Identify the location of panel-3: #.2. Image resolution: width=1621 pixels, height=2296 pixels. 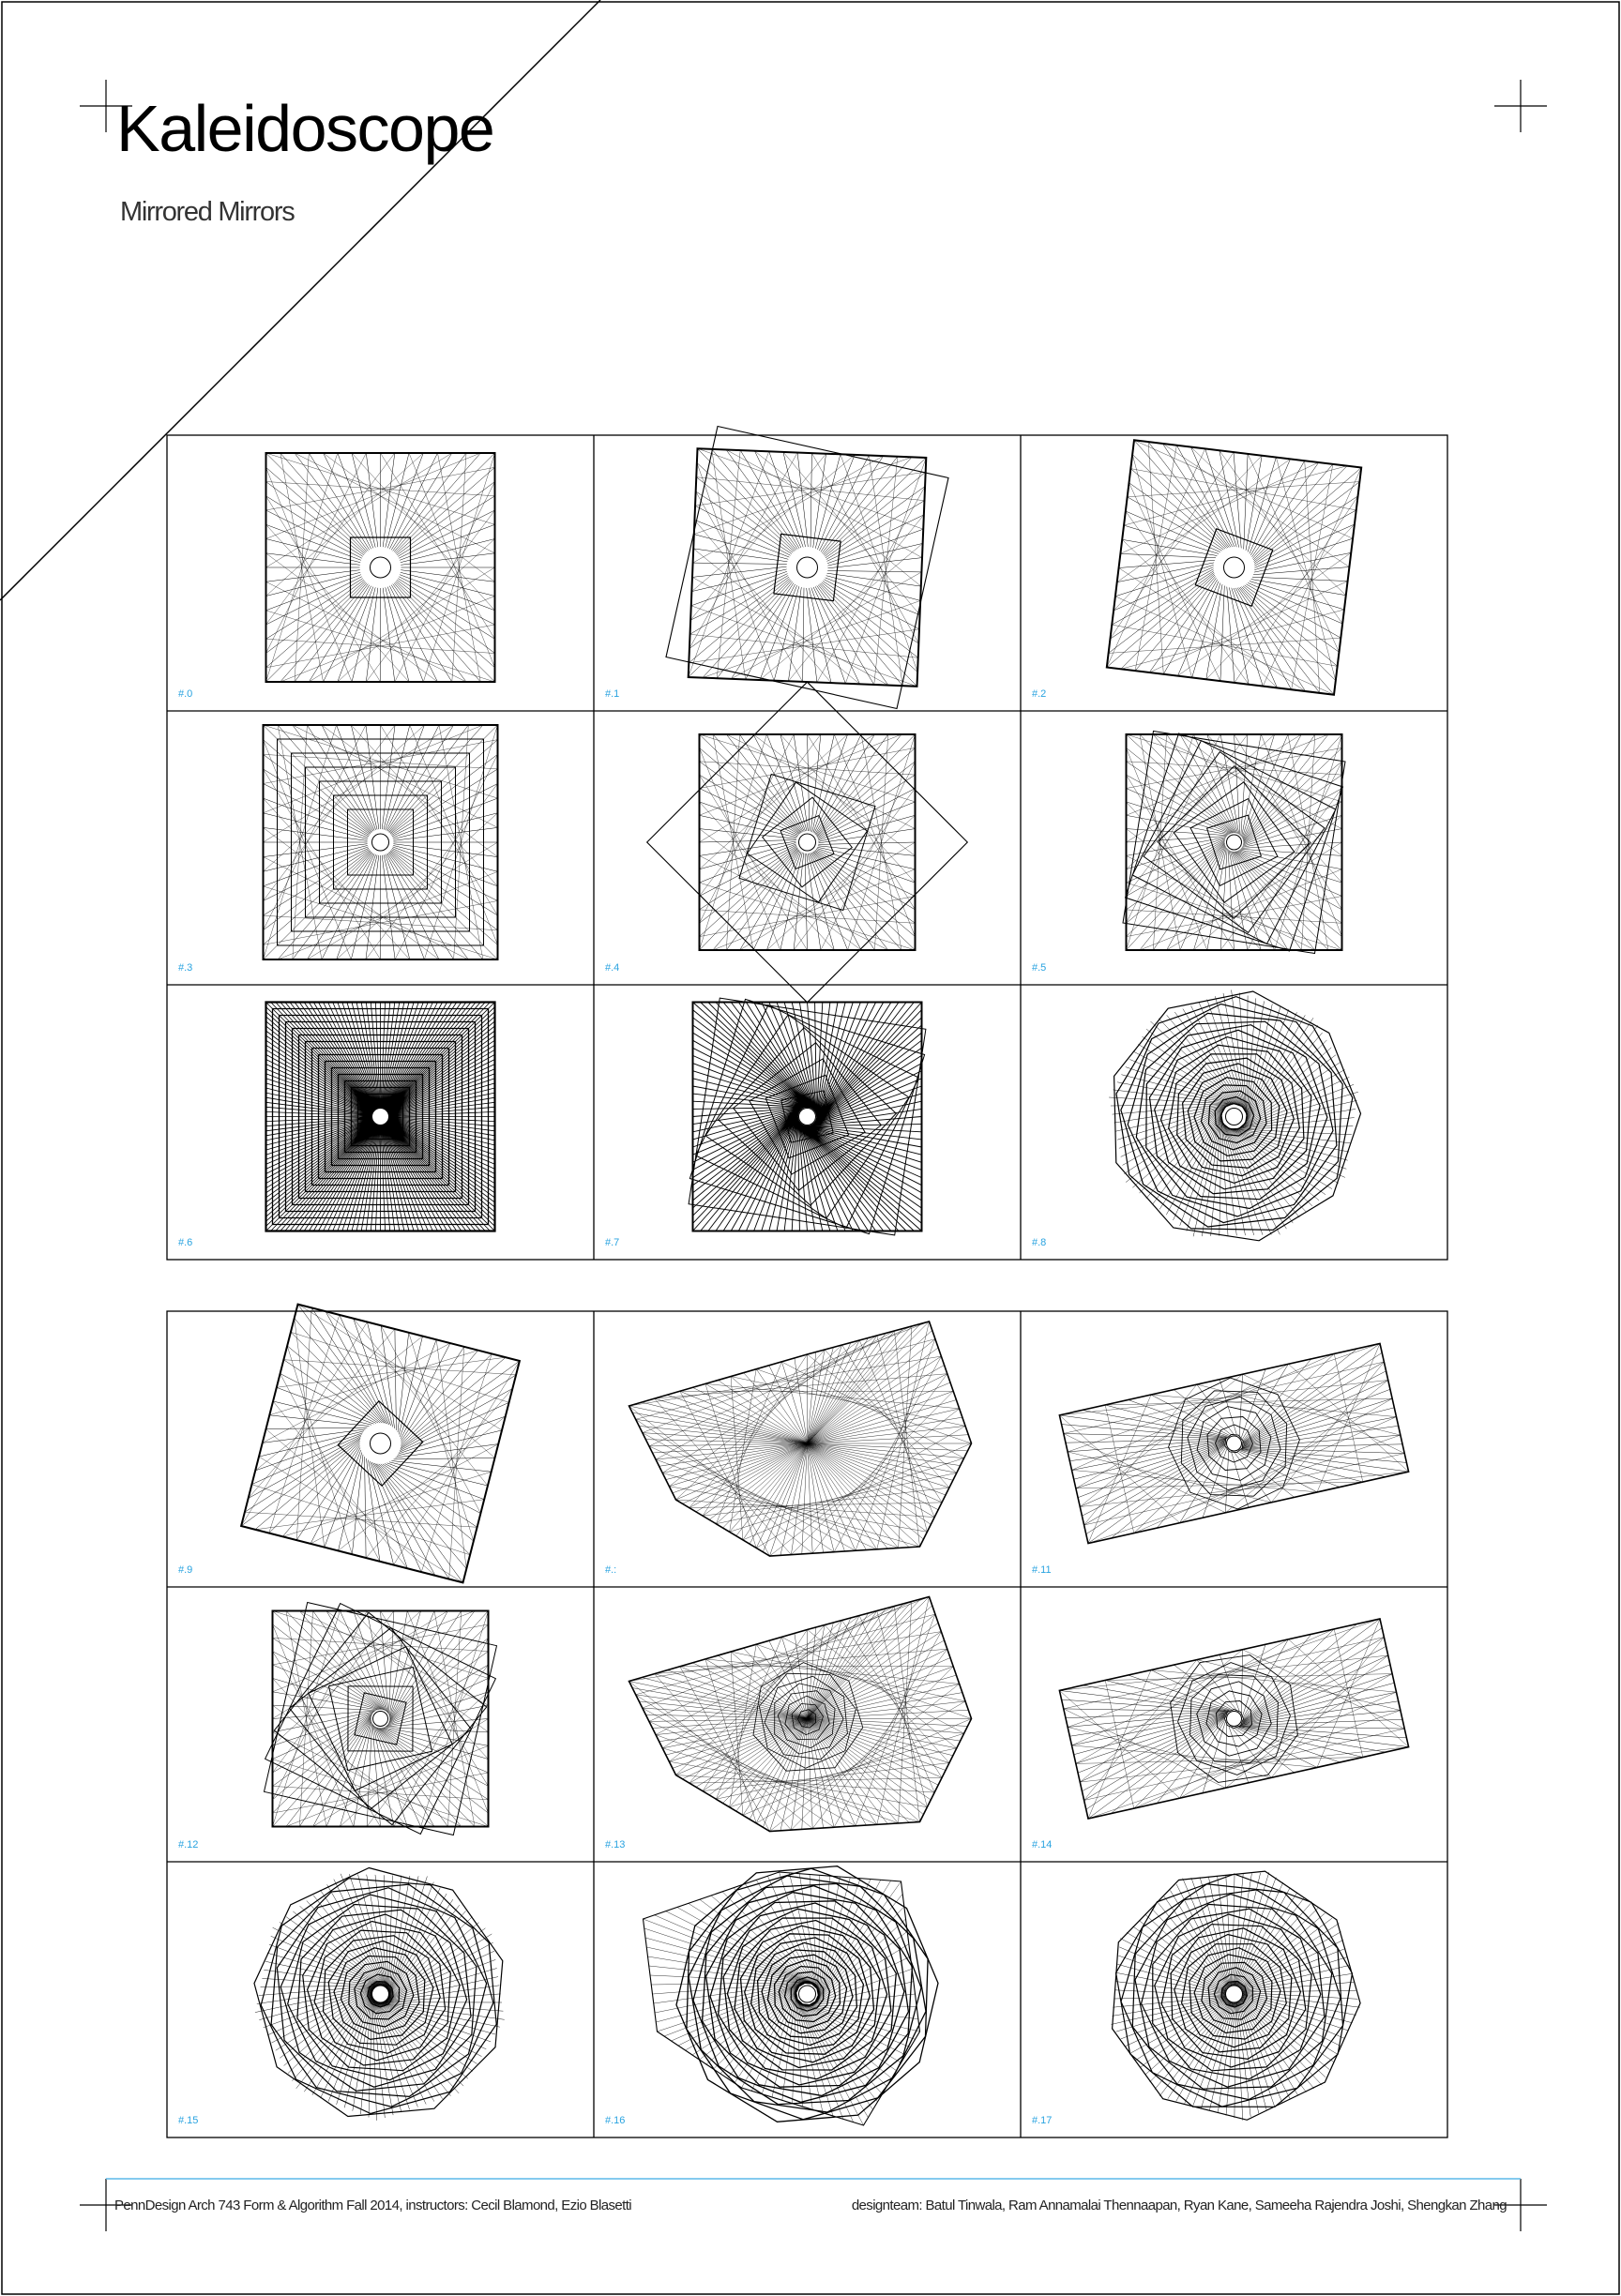
(1197, 569).